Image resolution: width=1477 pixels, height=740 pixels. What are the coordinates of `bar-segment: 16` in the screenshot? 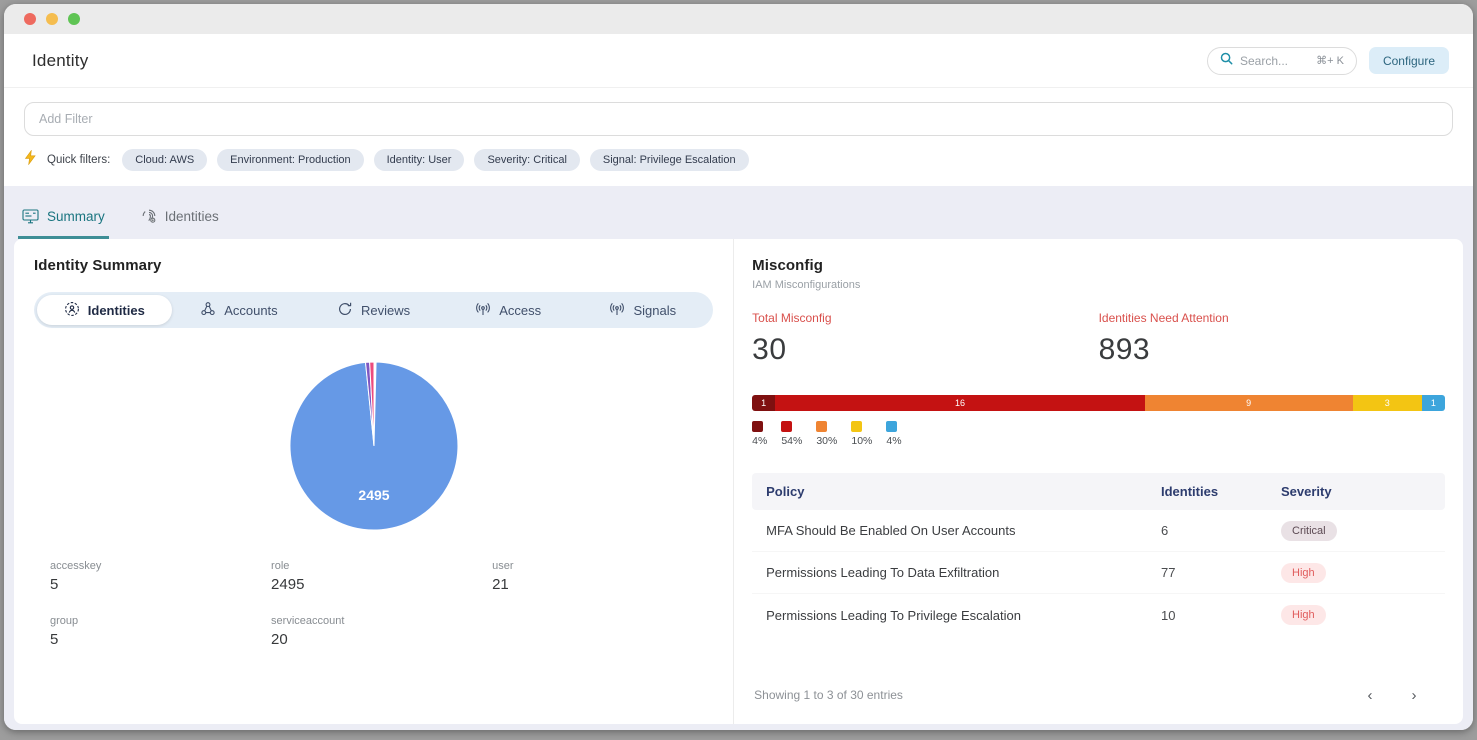 It's located at (960, 403).